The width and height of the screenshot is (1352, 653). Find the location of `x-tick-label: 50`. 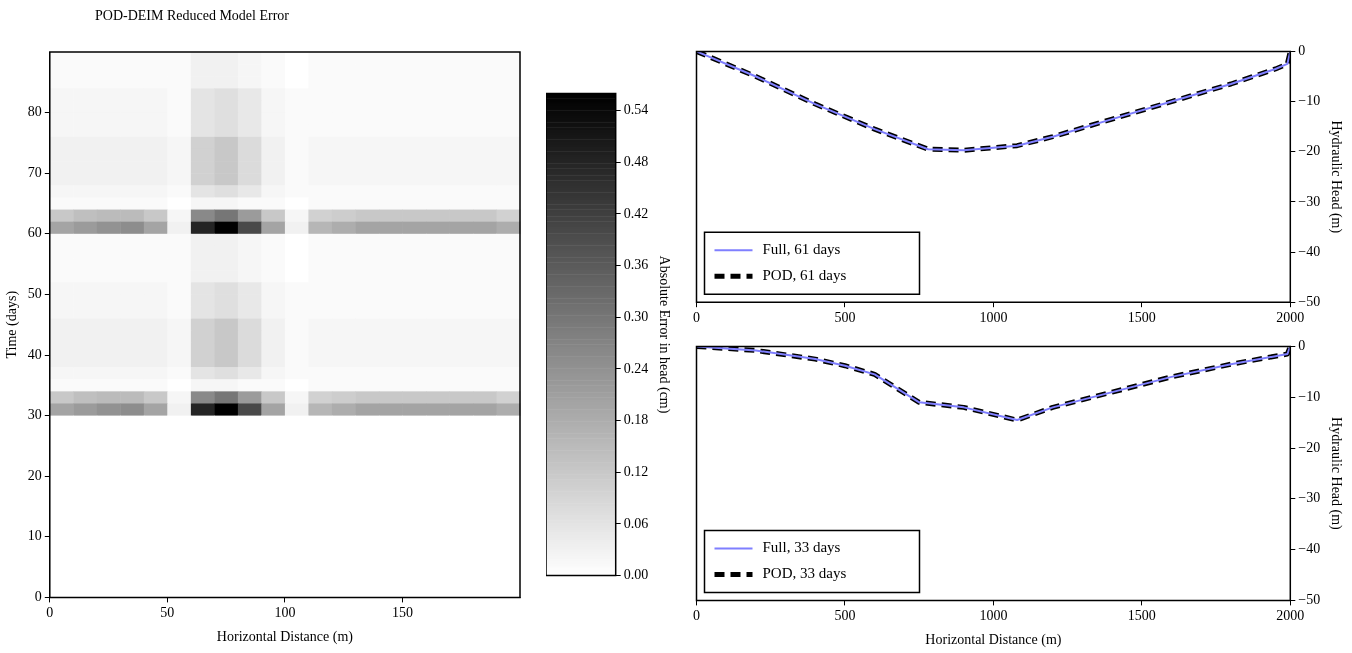

x-tick-label: 50 is located at coordinates (167, 613).